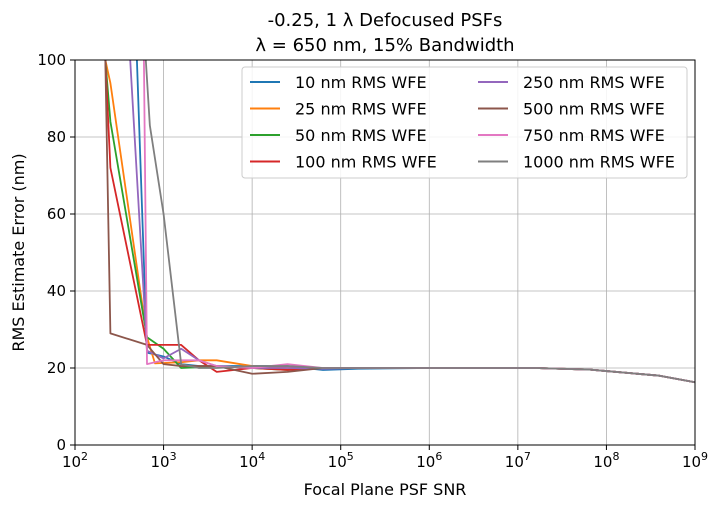 This screenshot has width=719, height=508. Describe the element at coordinates (361, 135) in the screenshot. I see `legend-label: 50 nm RMS WFE` at that location.